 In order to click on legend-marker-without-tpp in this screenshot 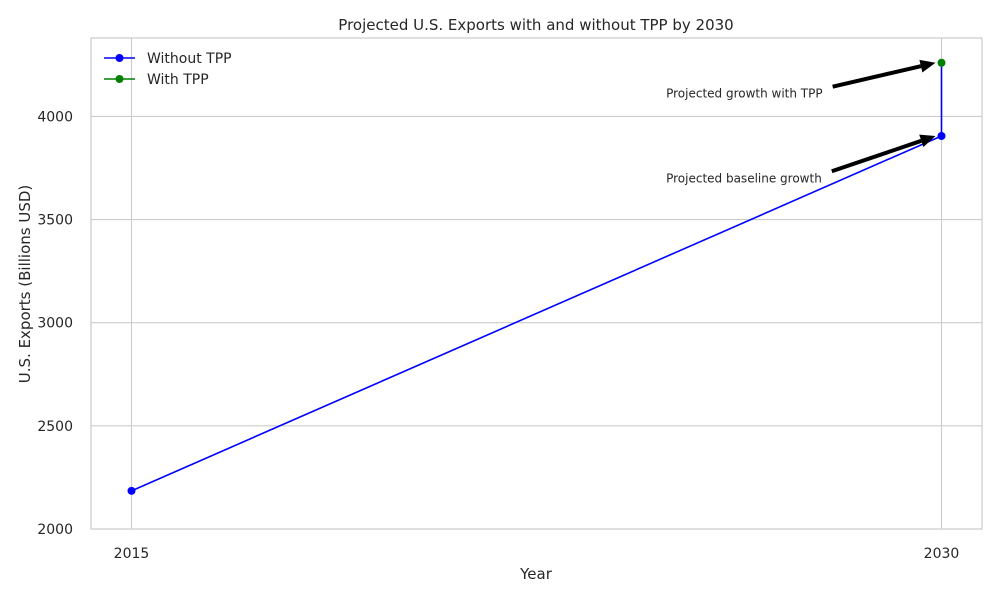, I will do `click(119, 58)`.